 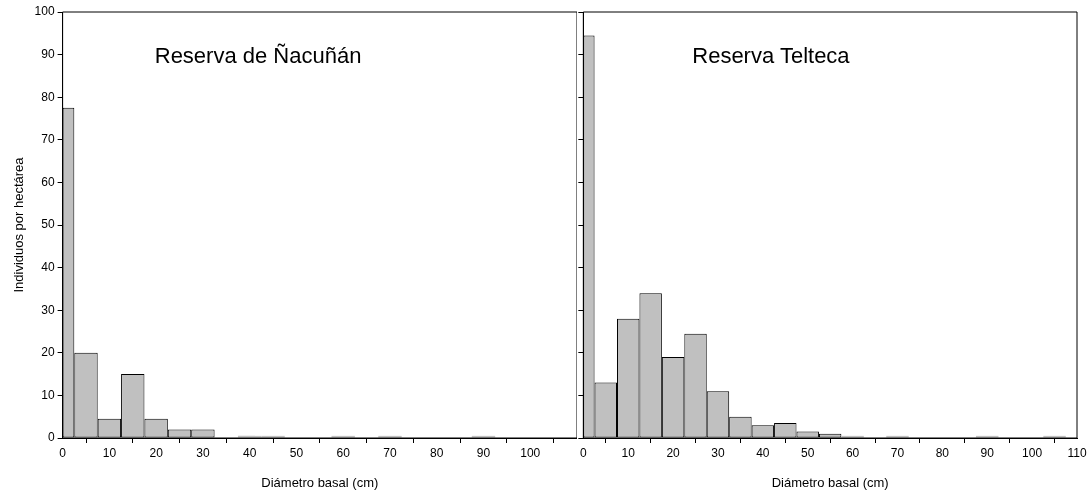 What do you see at coordinates (48, 96) in the screenshot?
I see `y-tick-label: 80` at bounding box center [48, 96].